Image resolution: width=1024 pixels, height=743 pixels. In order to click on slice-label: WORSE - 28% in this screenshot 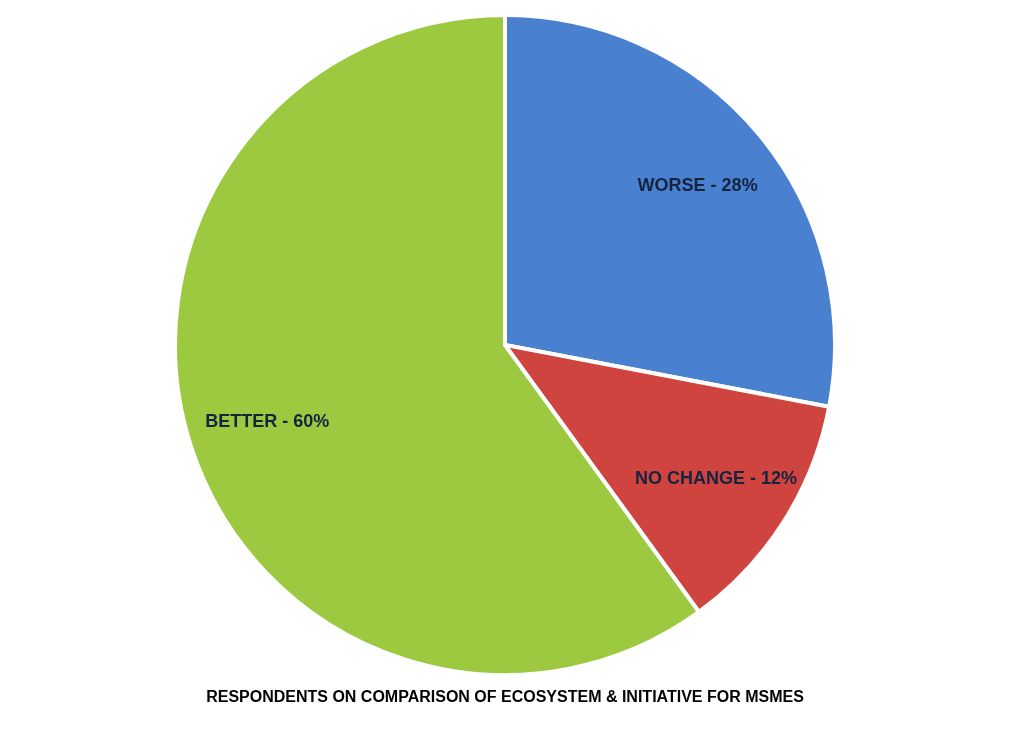, I will do `click(697, 184)`.